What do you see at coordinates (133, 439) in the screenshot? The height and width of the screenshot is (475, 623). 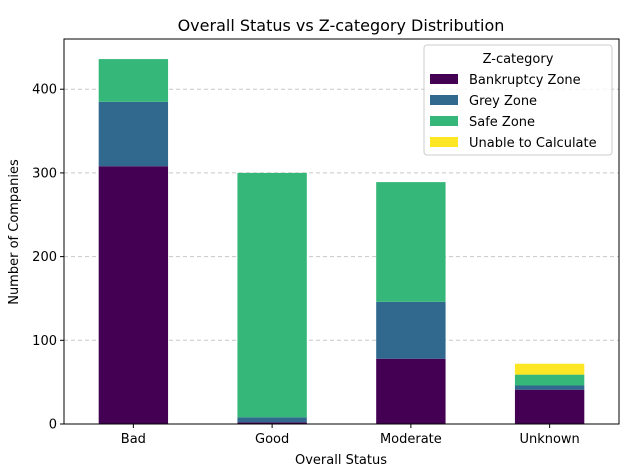 I see `x-tick-label-bad: Bad` at bounding box center [133, 439].